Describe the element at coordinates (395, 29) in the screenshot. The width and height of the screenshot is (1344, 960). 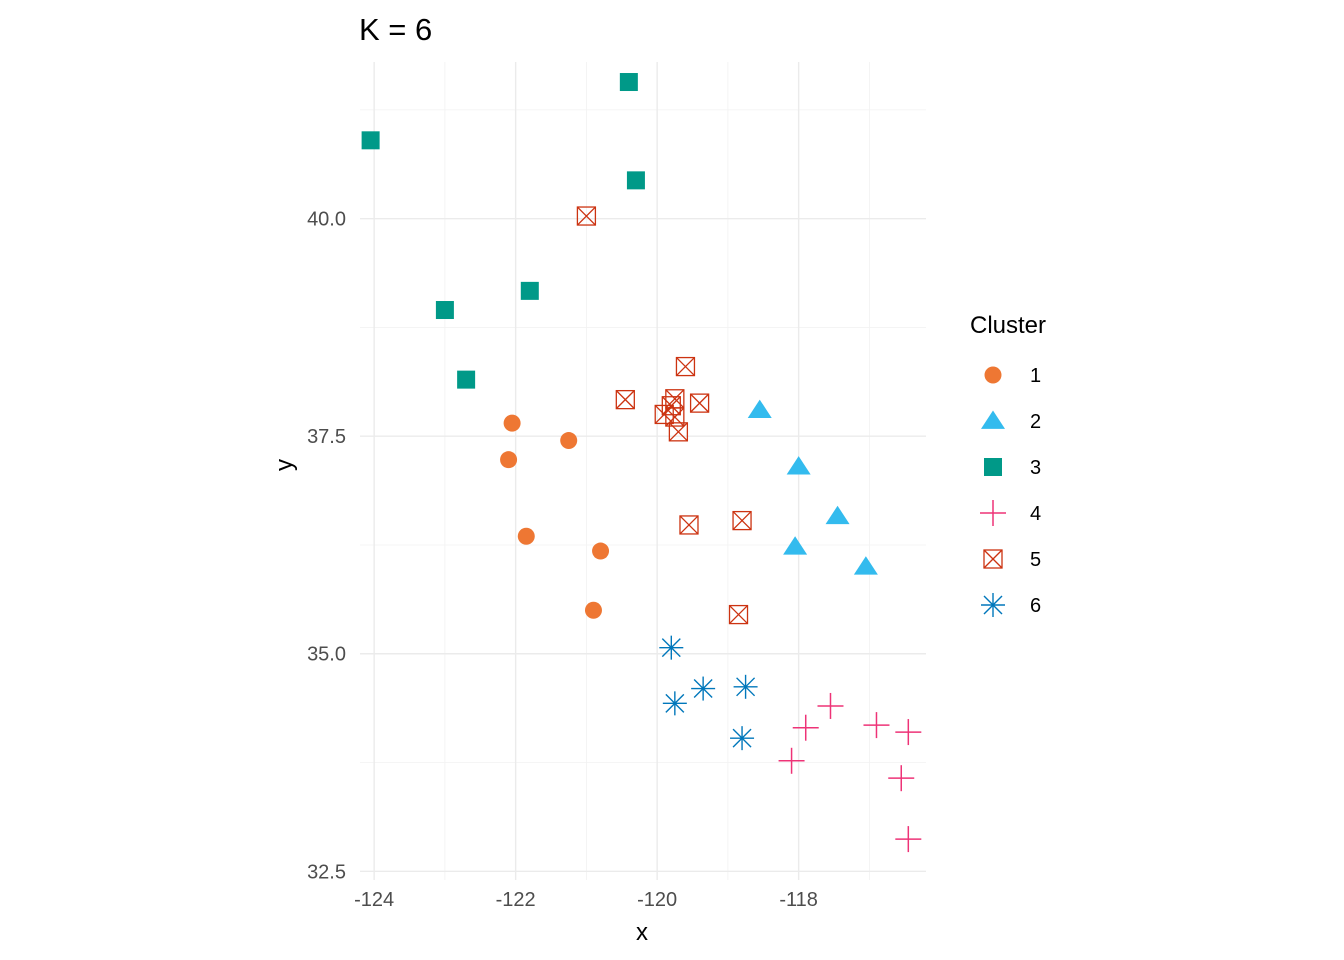
I see `chart-title: K = 6` at that location.